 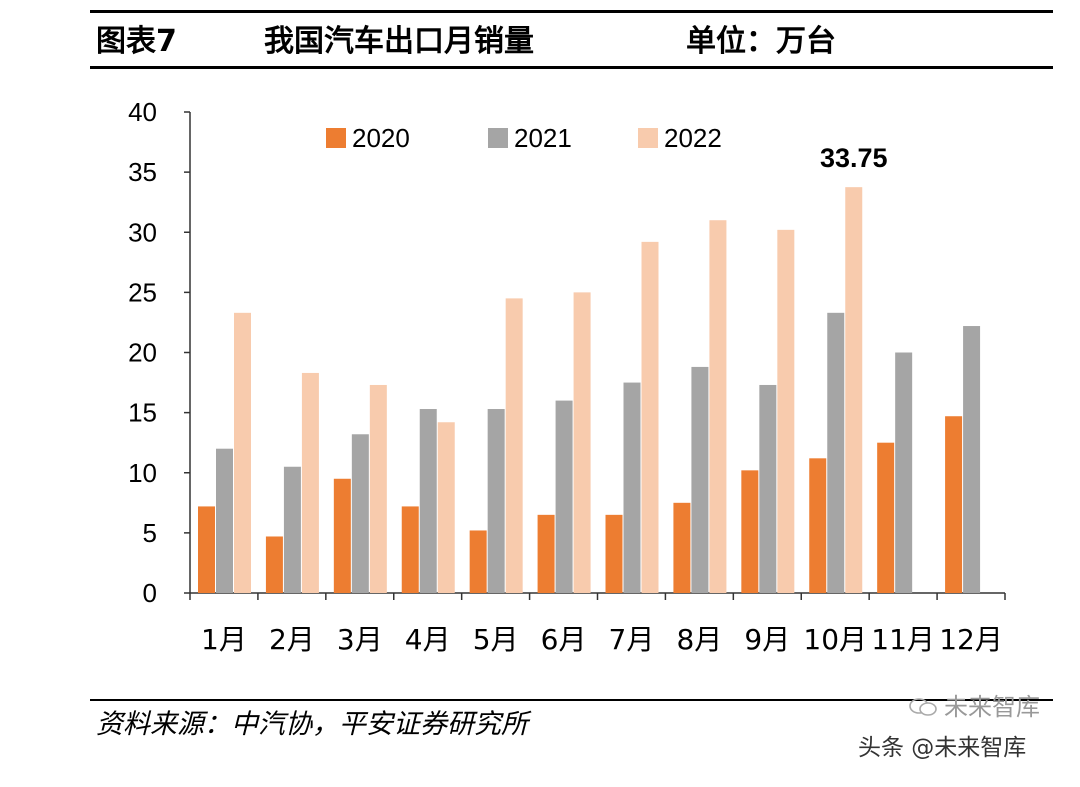 What do you see at coordinates (903, 639) in the screenshot?
I see `x-tick-label: 11月` at bounding box center [903, 639].